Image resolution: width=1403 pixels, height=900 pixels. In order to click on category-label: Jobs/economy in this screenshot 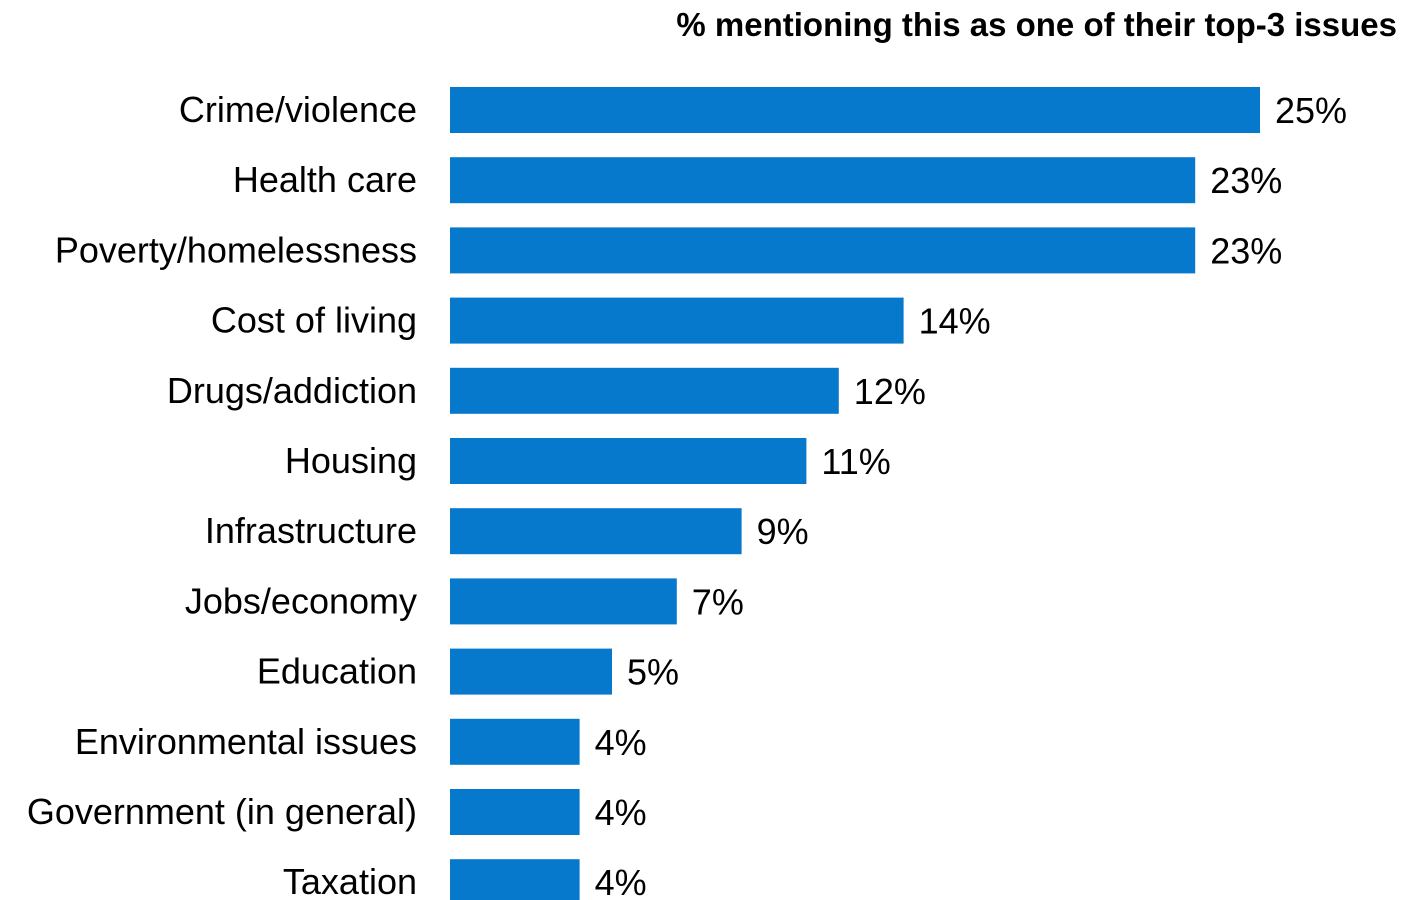, I will do `click(301, 600)`.